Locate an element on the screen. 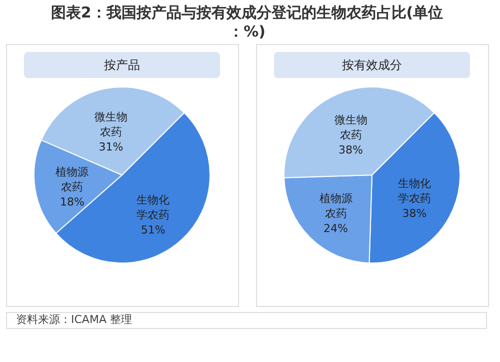  text: 资料来源：ICAMA 整理 is located at coordinates (74, 319).